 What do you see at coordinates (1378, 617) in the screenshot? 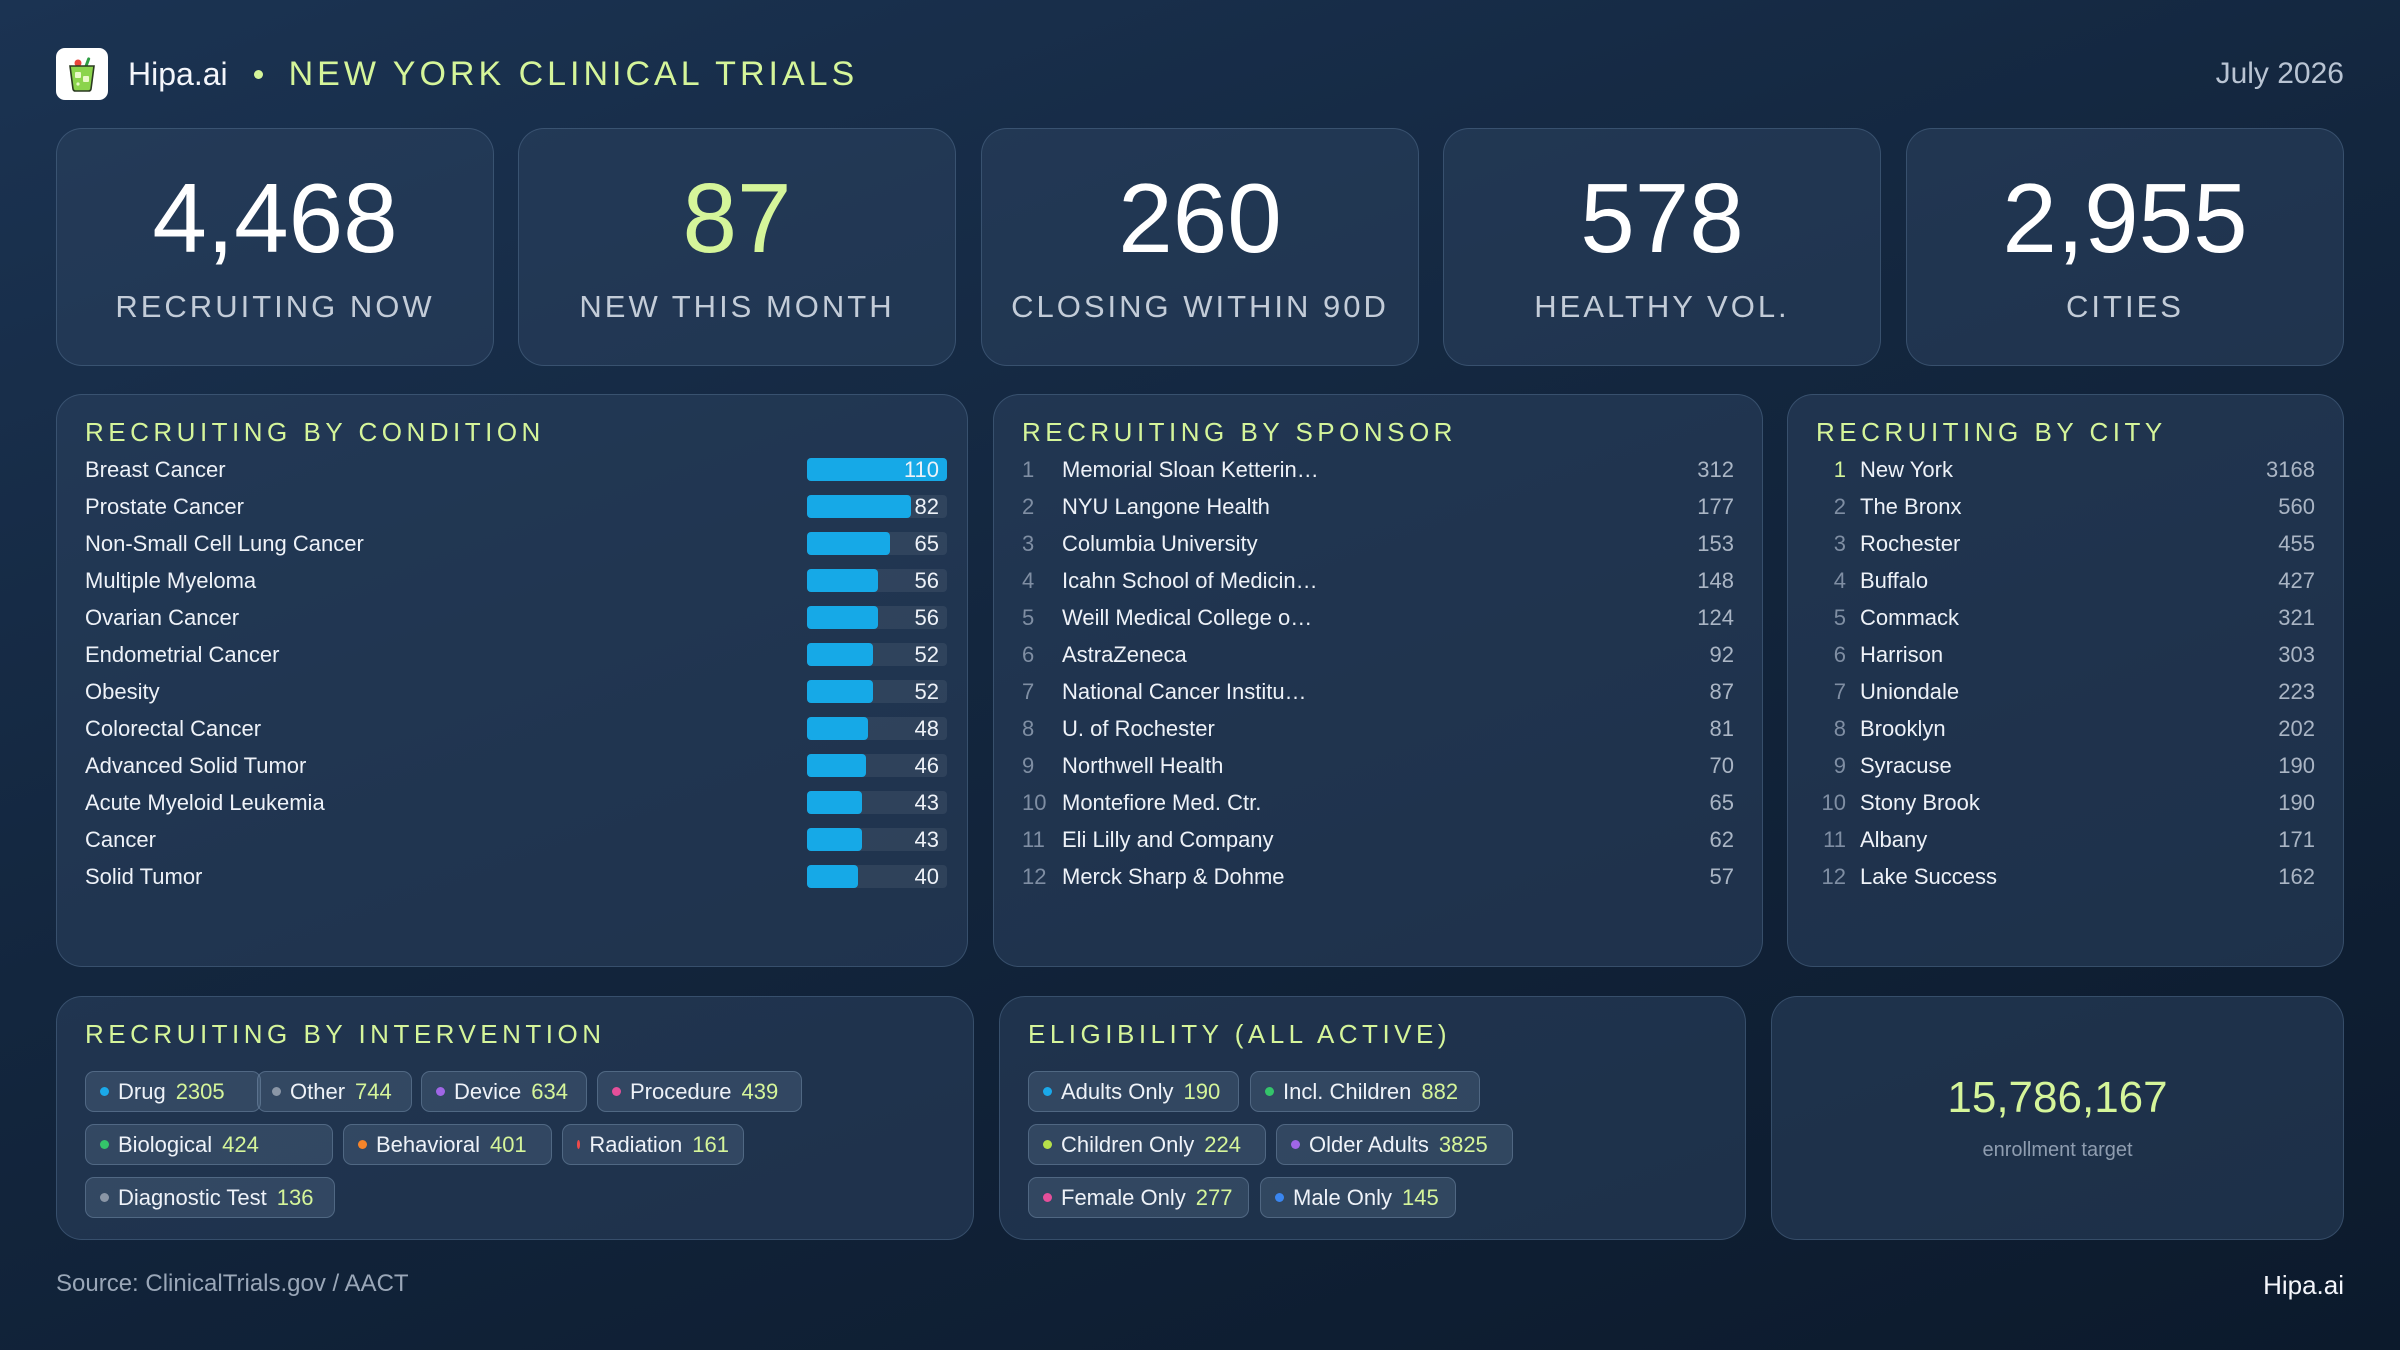
I see `sponsor-row: 5 Weill Medical College o… 124` at bounding box center [1378, 617].